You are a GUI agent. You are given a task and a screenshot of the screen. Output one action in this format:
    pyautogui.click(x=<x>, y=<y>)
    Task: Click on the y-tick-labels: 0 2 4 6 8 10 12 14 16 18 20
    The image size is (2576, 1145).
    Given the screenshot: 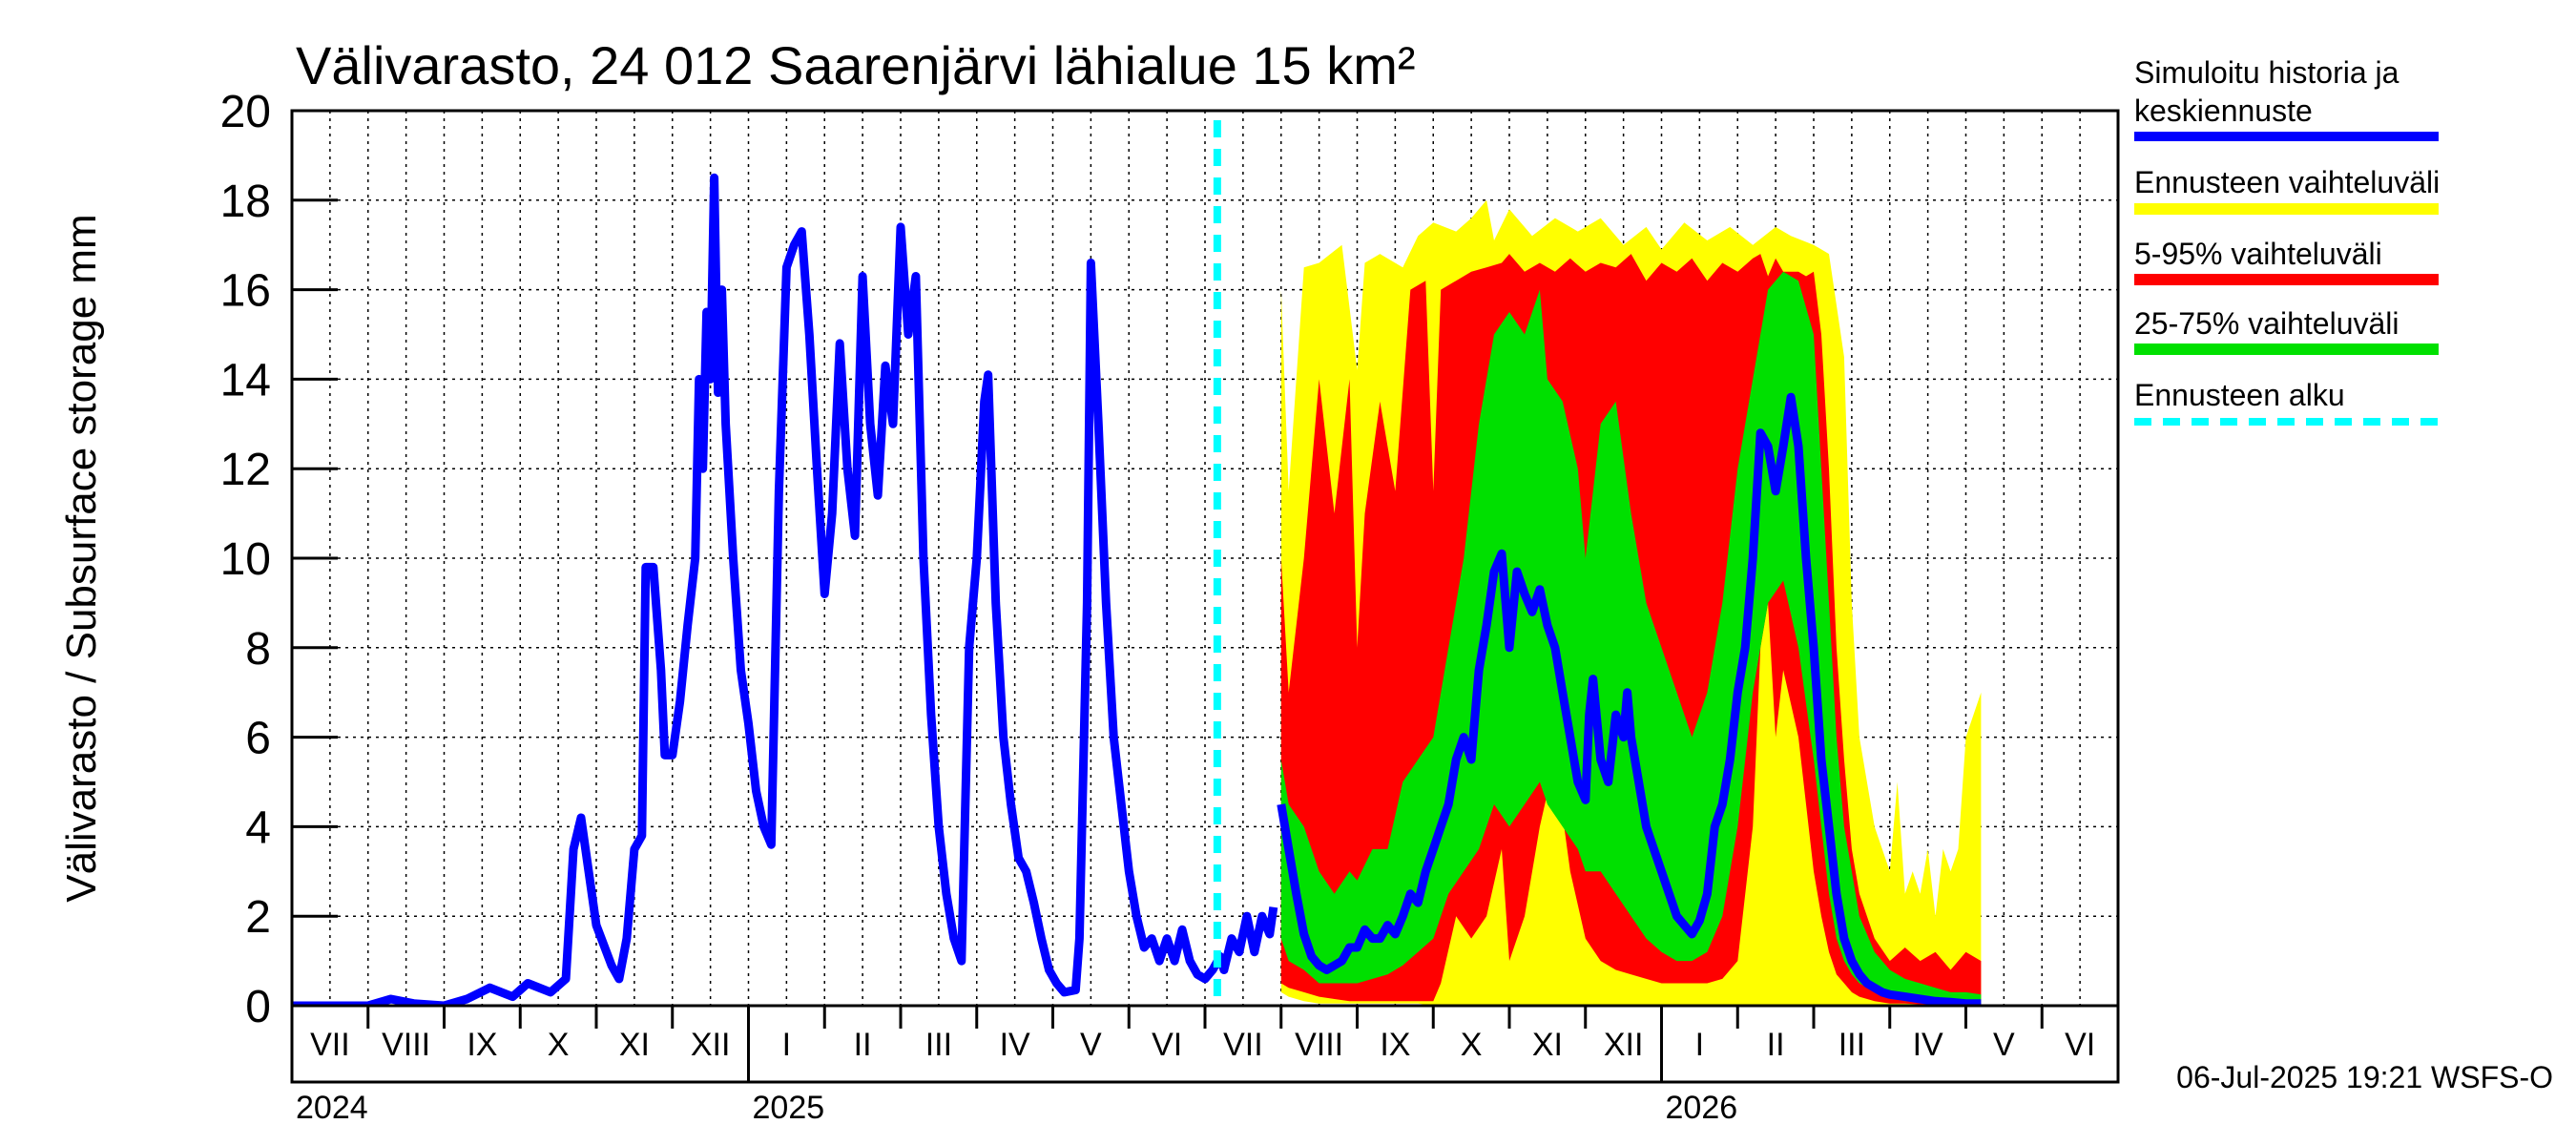 What is the action you would take?
    pyautogui.click(x=279, y=559)
    